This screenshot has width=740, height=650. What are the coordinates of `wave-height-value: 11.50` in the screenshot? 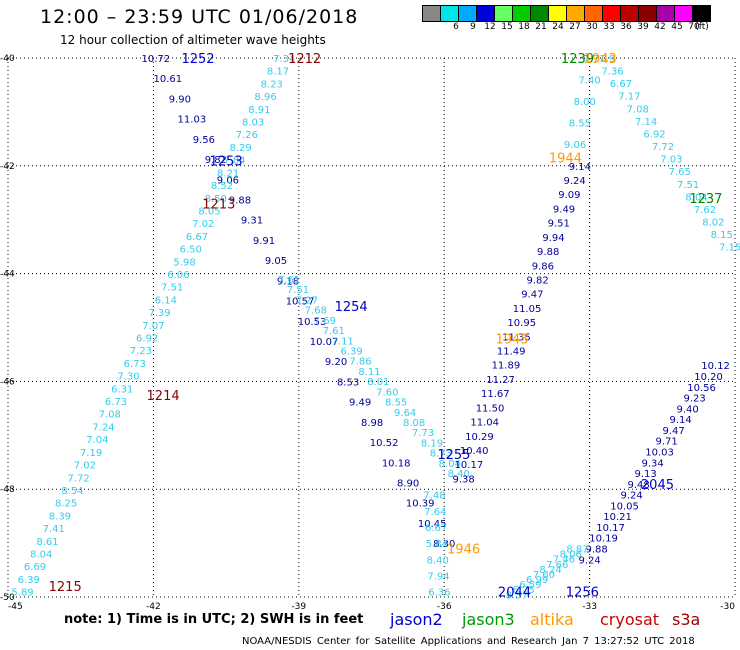 It's located at (490, 408).